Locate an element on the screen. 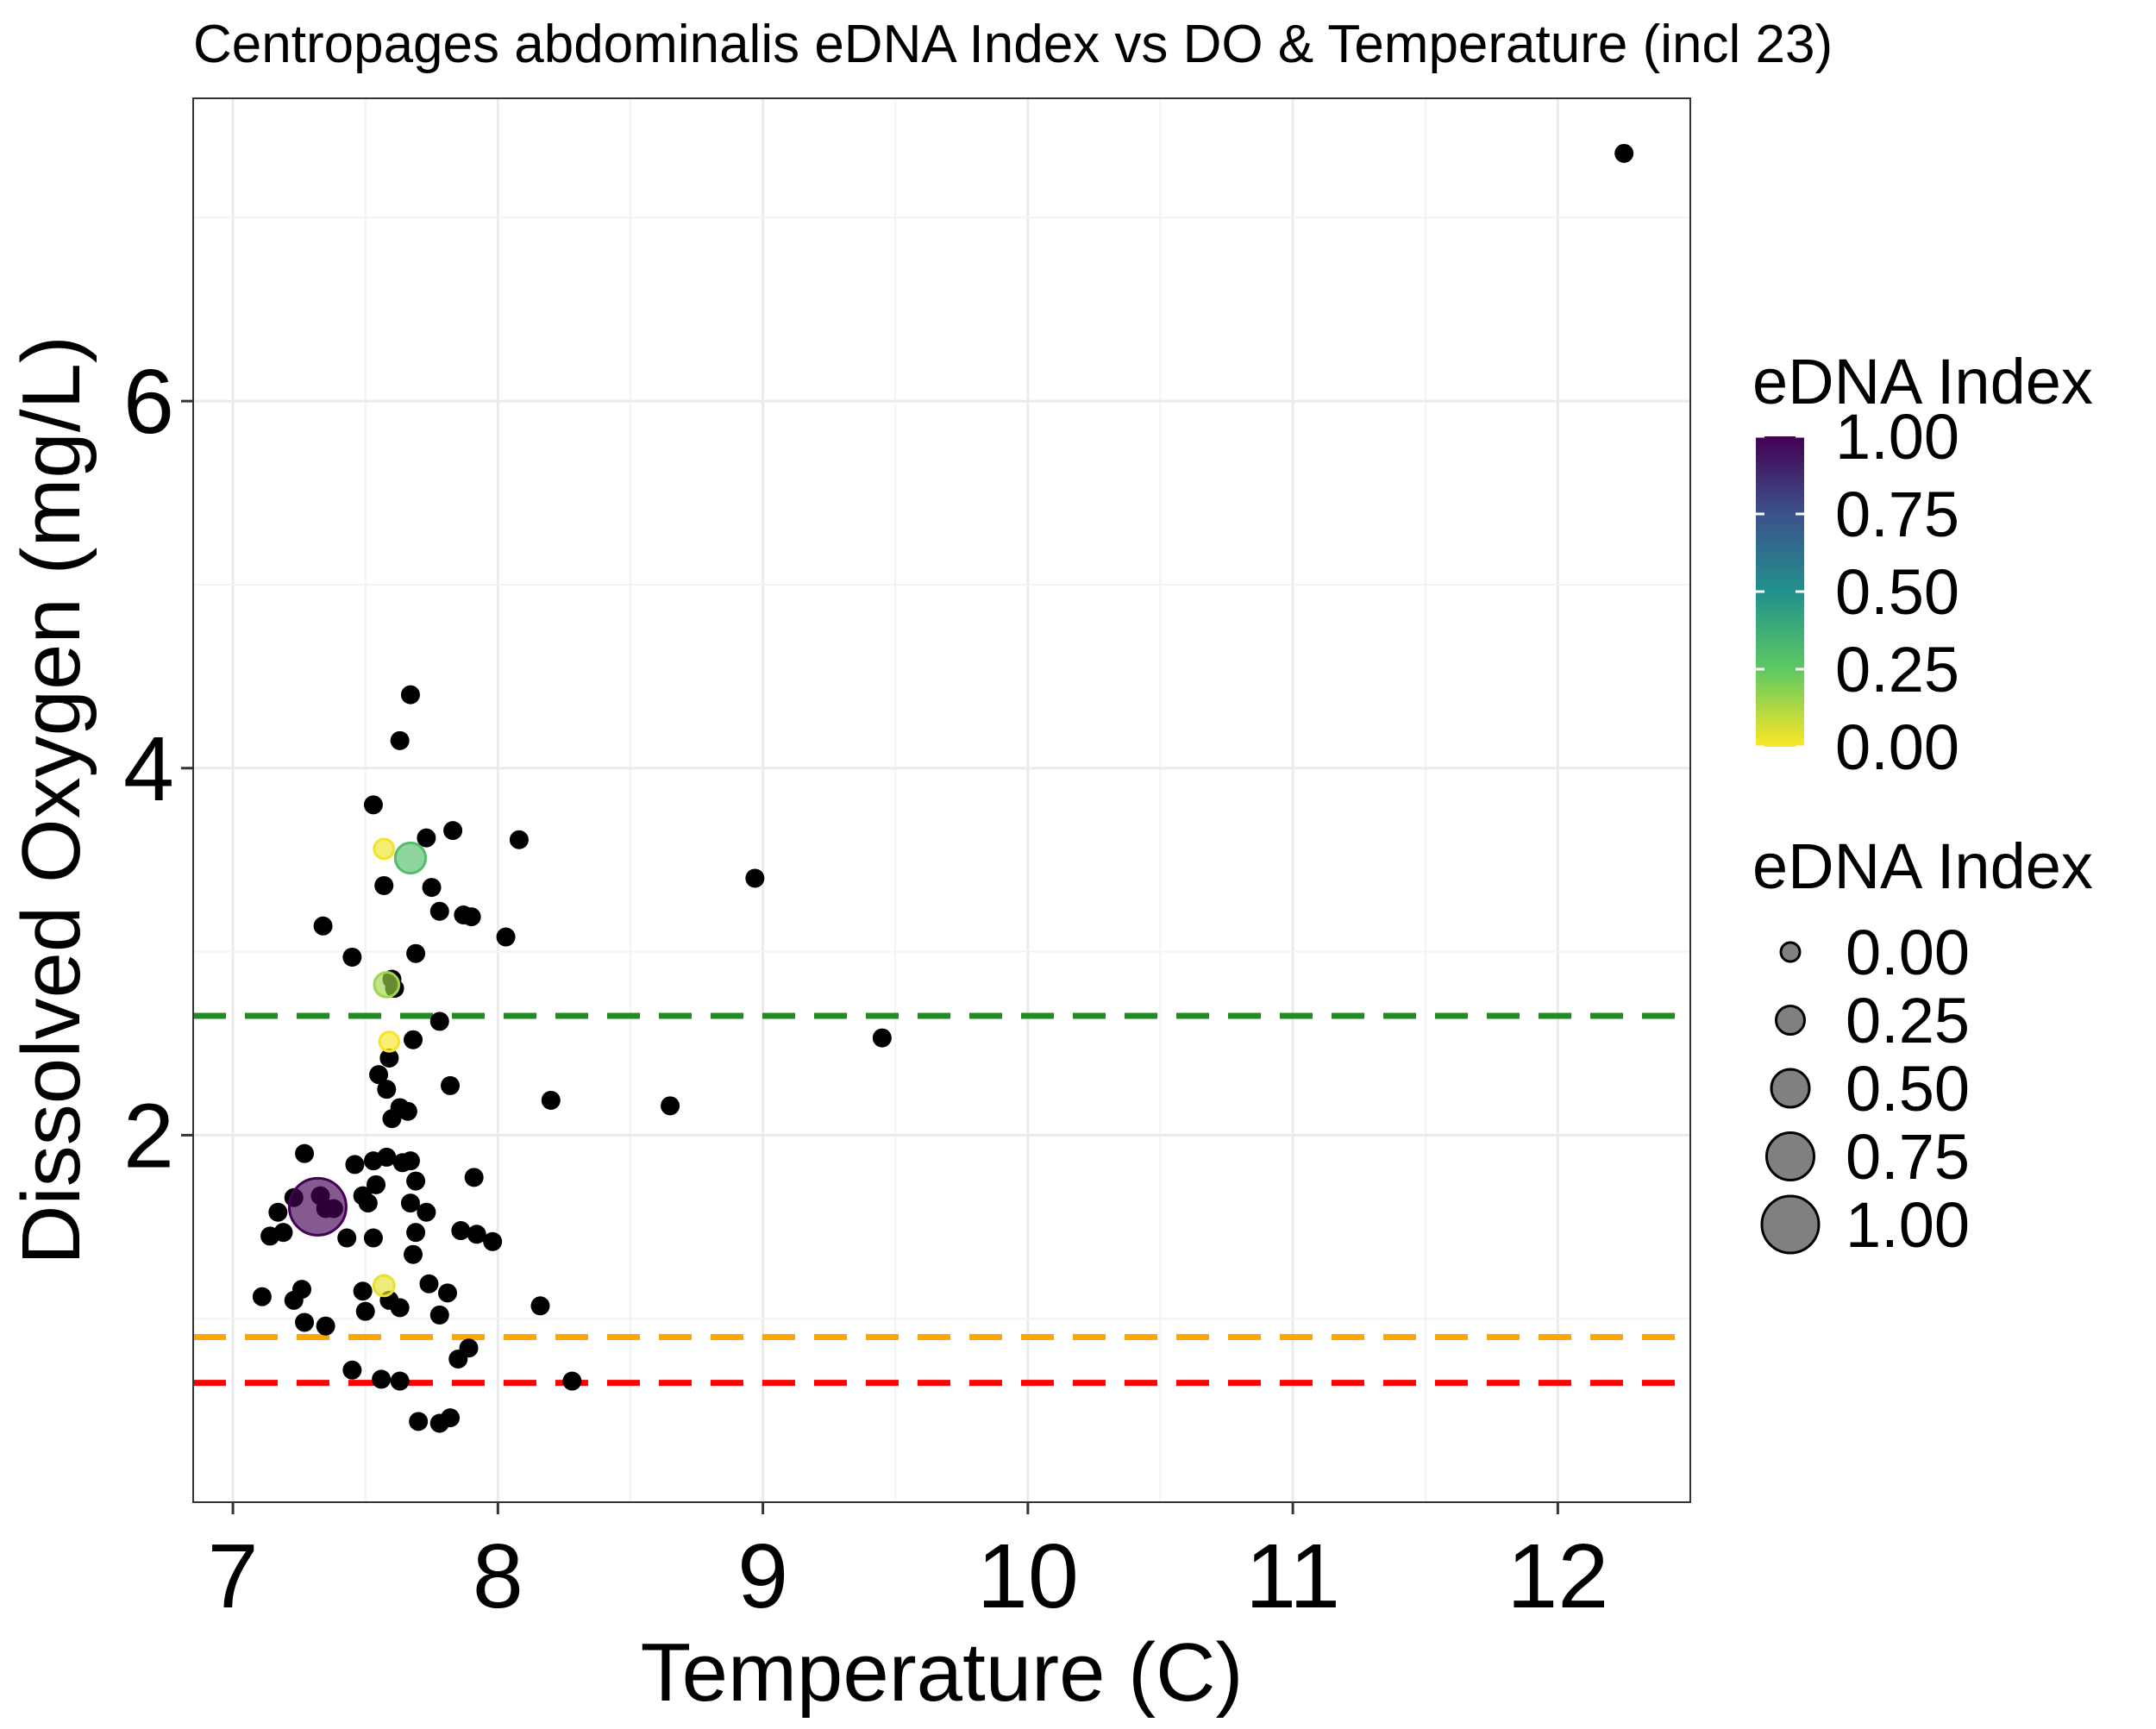  color-legend-label: 0.75 is located at coordinates (1897, 515).